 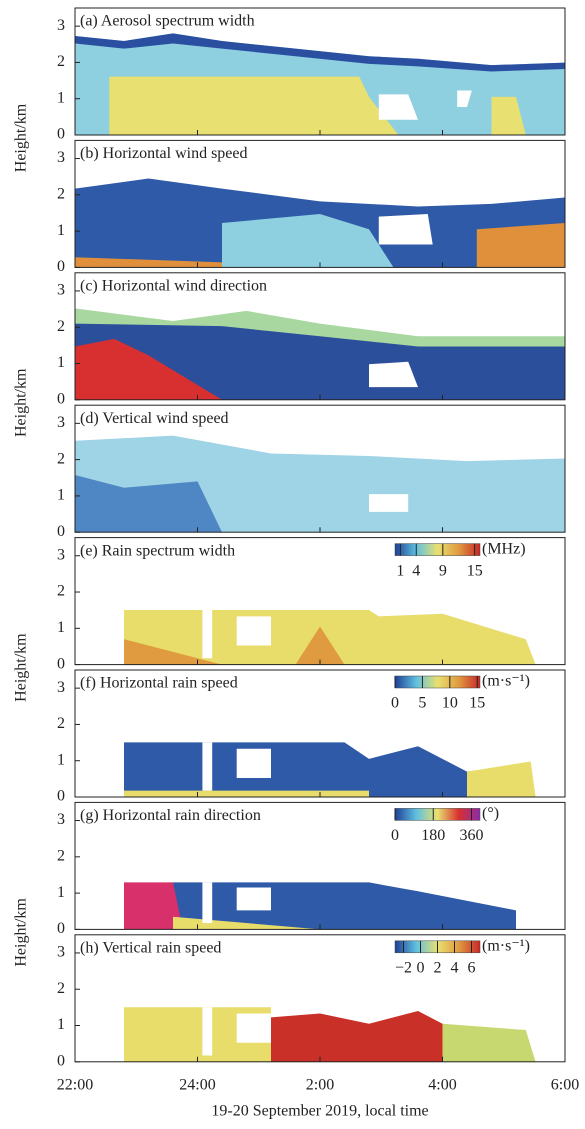 I want to click on colorbar-tick-label: 180, so click(x=433, y=835).